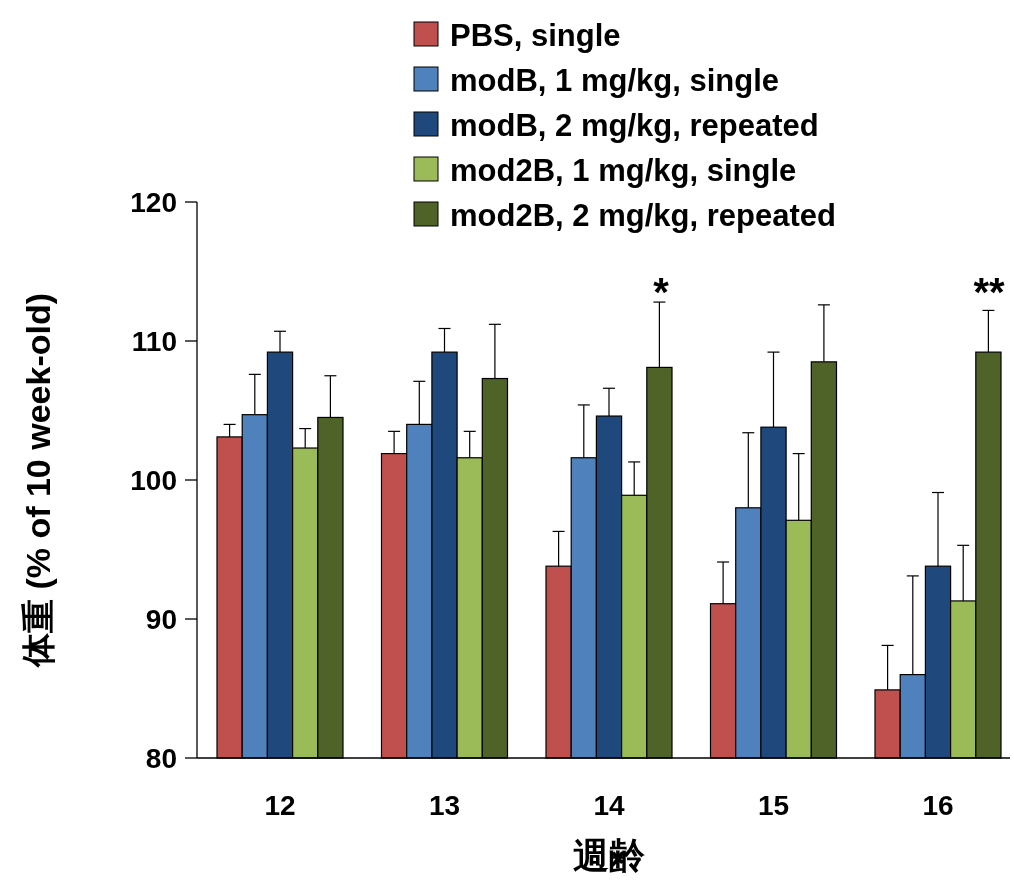 The height and width of the screenshot is (882, 1014). I want to click on y-tick-label: 120, so click(153, 202).